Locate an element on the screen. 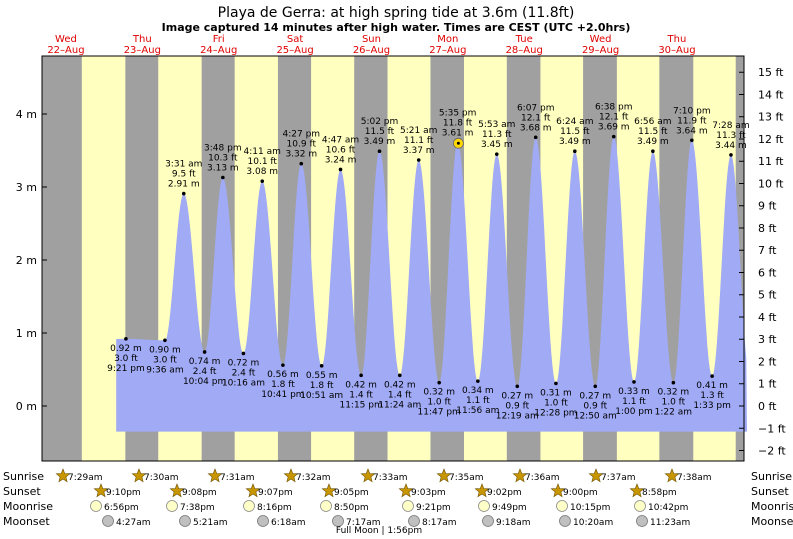 The image size is (793, 539). y-tick-label-right: −1 ft is located at coordinates (772, 428).